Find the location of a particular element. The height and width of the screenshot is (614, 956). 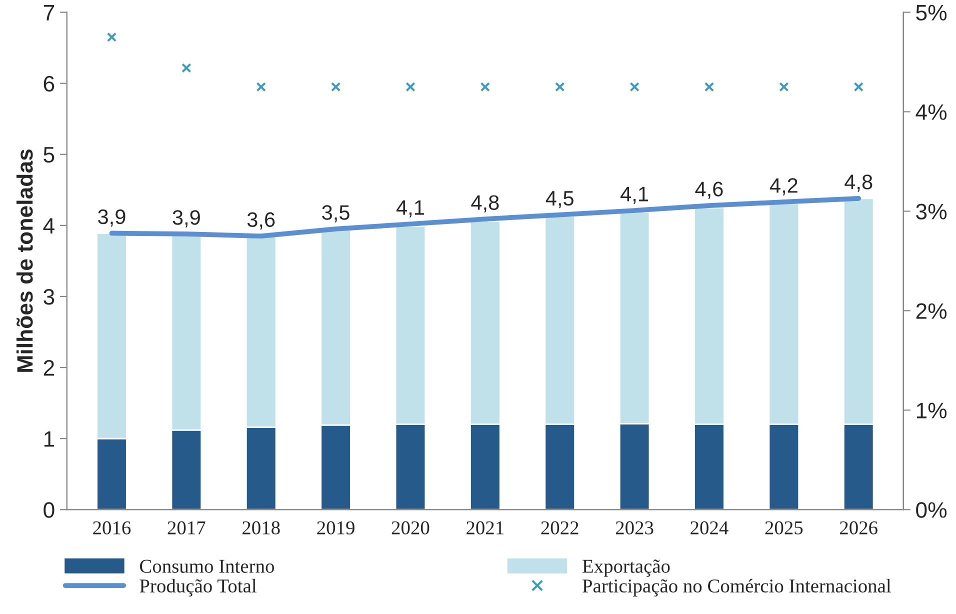

y2-tick-label: 3% is located at coordinates (931, 212).